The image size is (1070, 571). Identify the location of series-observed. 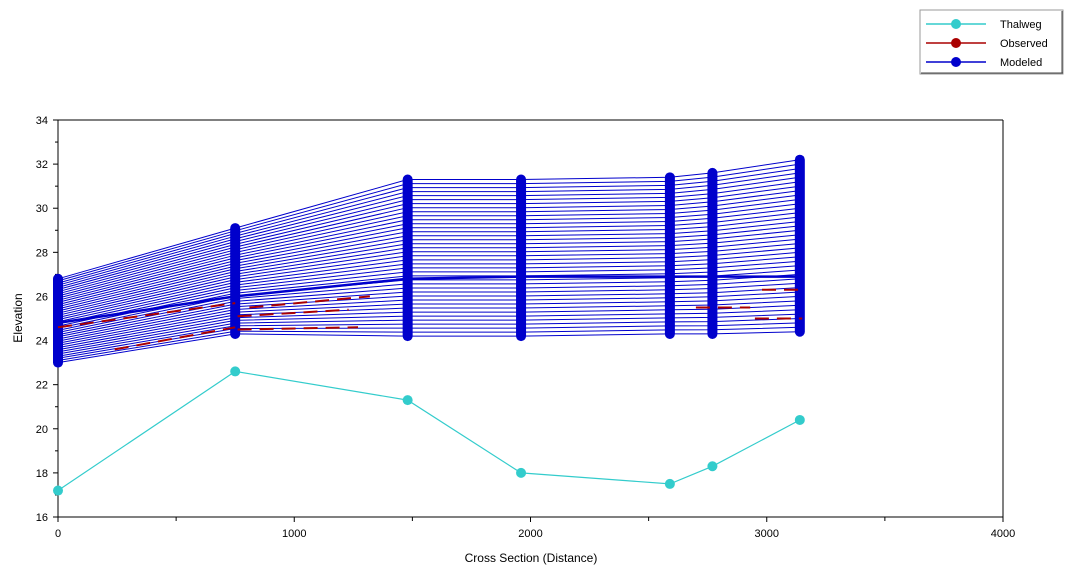
(430, 319).